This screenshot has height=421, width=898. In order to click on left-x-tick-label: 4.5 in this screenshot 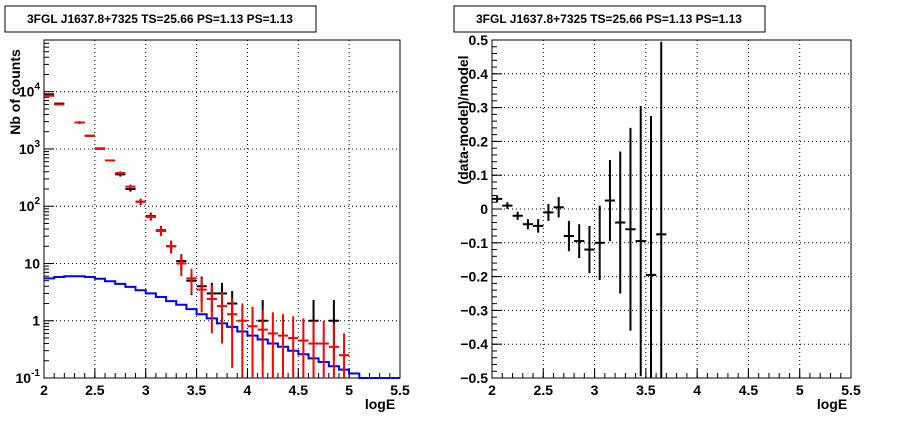, I will do `click(299, 390)`.